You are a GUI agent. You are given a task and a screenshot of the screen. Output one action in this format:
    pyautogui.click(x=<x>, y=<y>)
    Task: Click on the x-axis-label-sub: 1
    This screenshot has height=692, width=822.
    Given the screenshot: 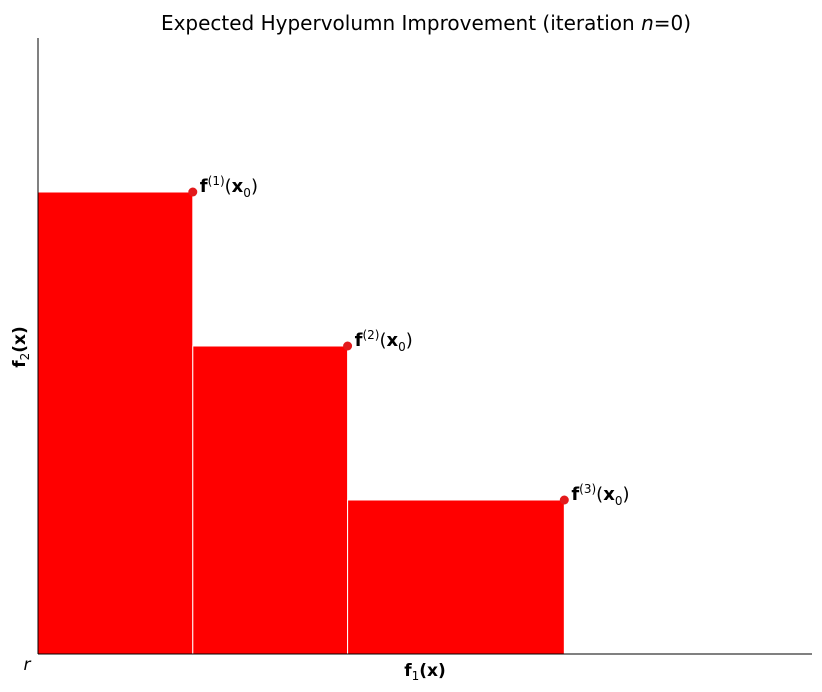 What is the action you would take?
    pyautogui.click(x=416, y=676)
    